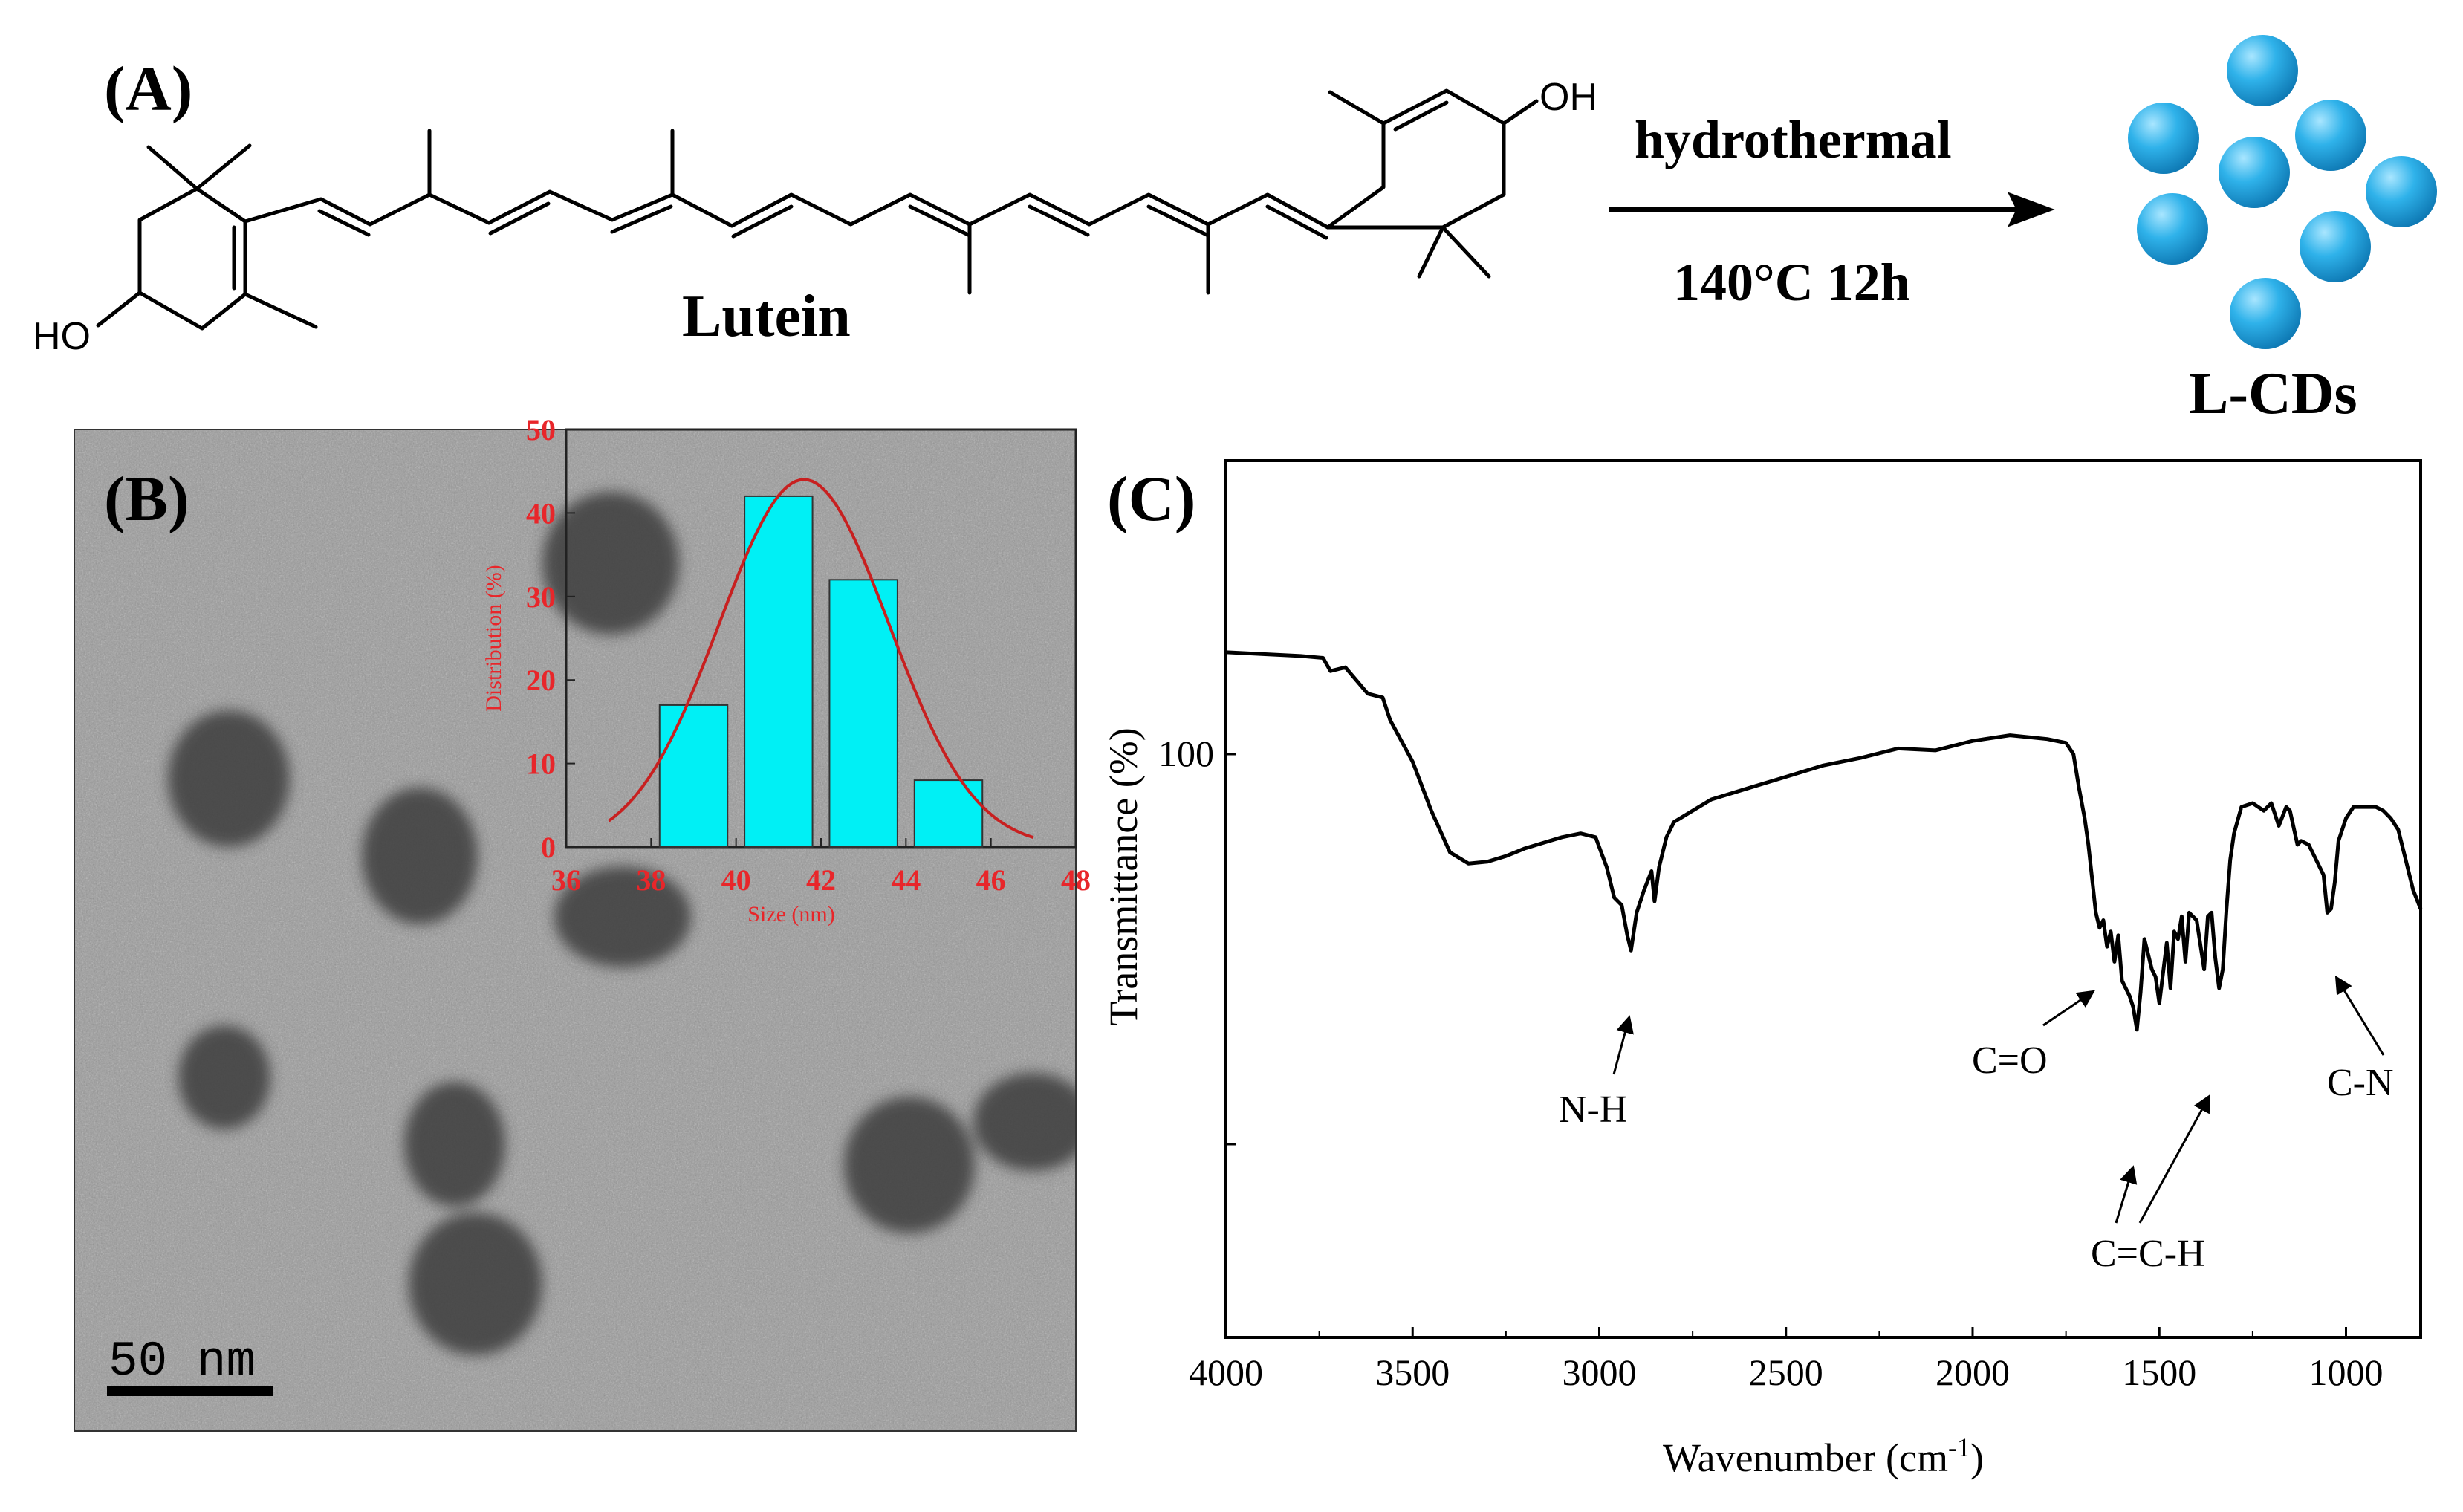 This screenshot has height=1512, width=2463. I want to click on inset-y-tick-label: 10, so click(541, 764).